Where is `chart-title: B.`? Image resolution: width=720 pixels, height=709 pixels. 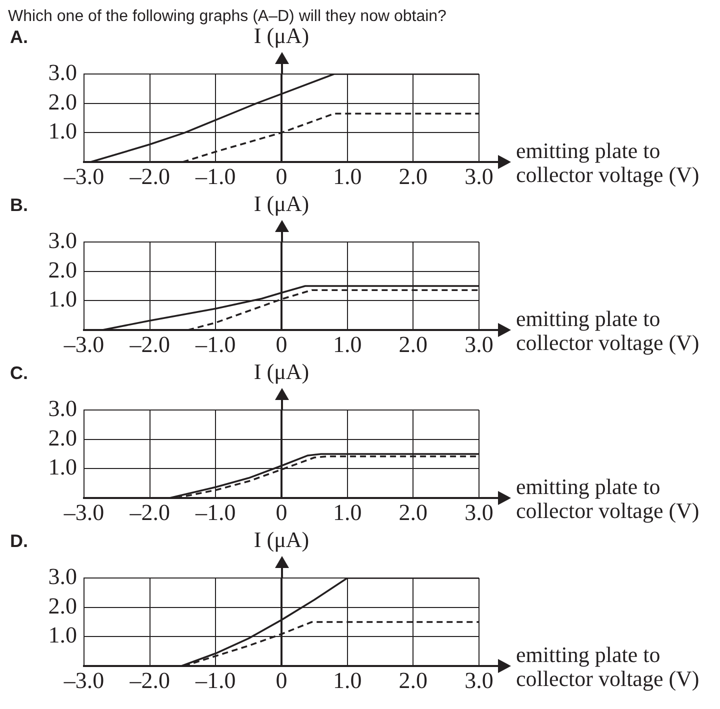
chart-title: B. is located at coordinates (19, 204).